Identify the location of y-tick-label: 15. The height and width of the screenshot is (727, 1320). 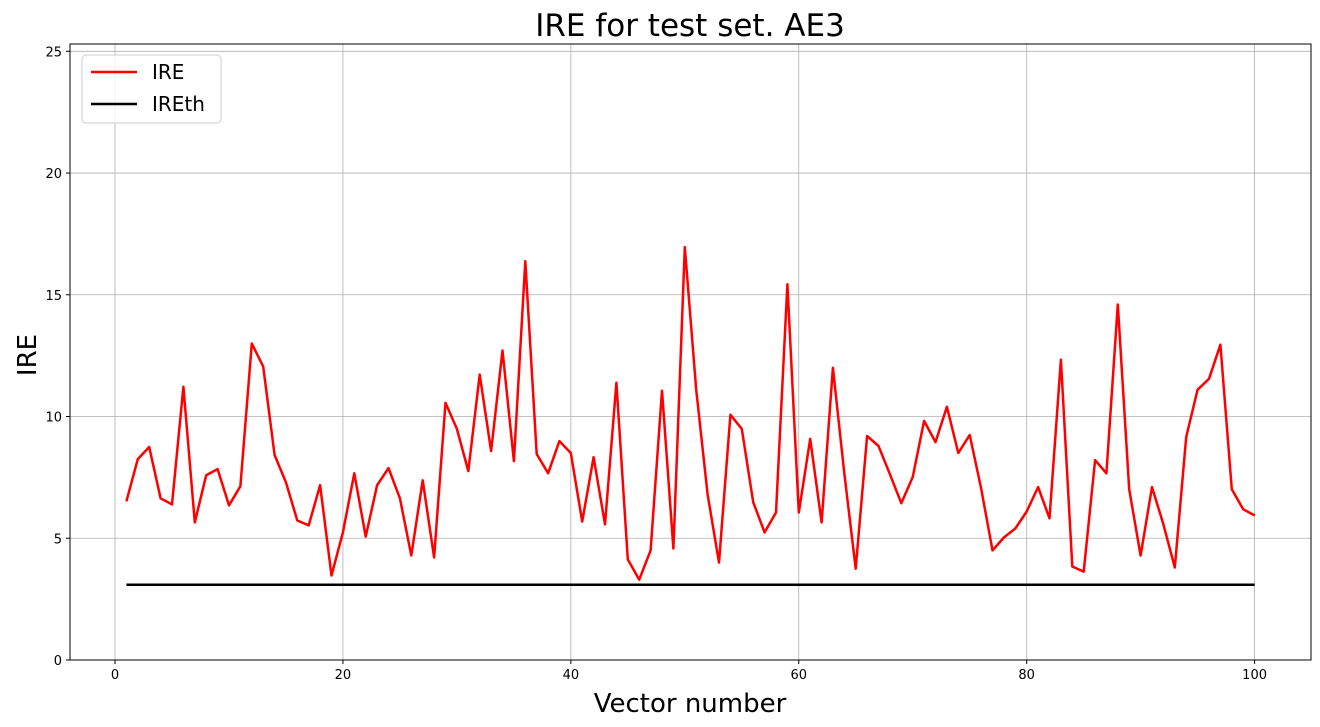
(53, 296).